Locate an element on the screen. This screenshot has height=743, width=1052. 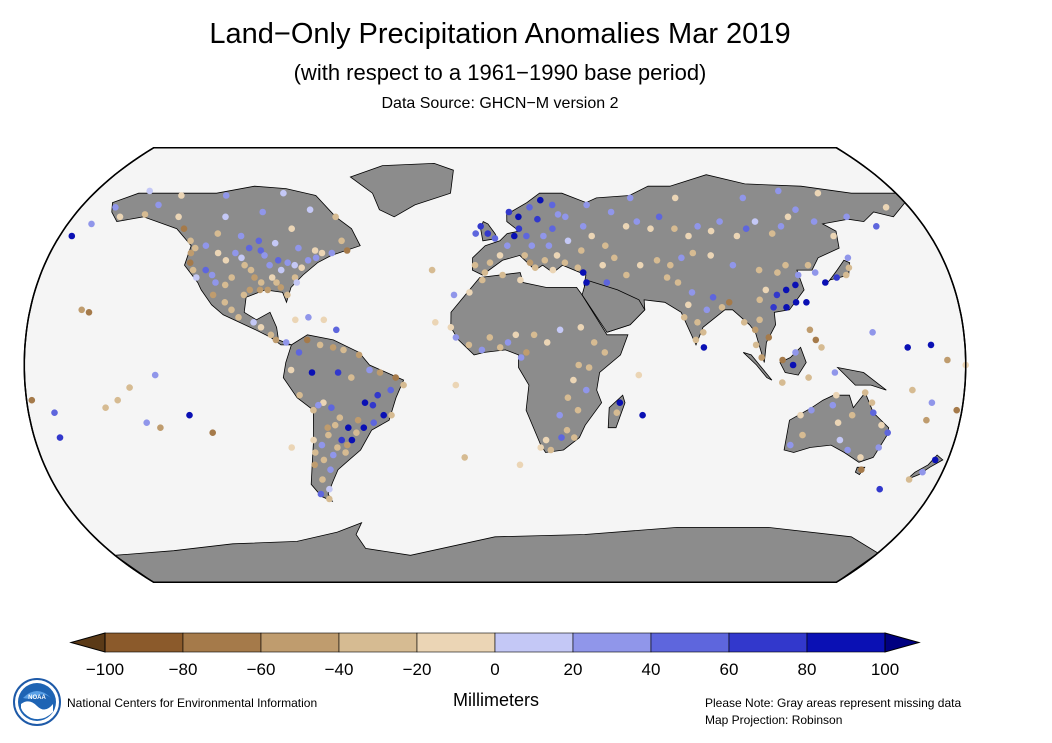
arabia-land is located at coordinates (613, 306).